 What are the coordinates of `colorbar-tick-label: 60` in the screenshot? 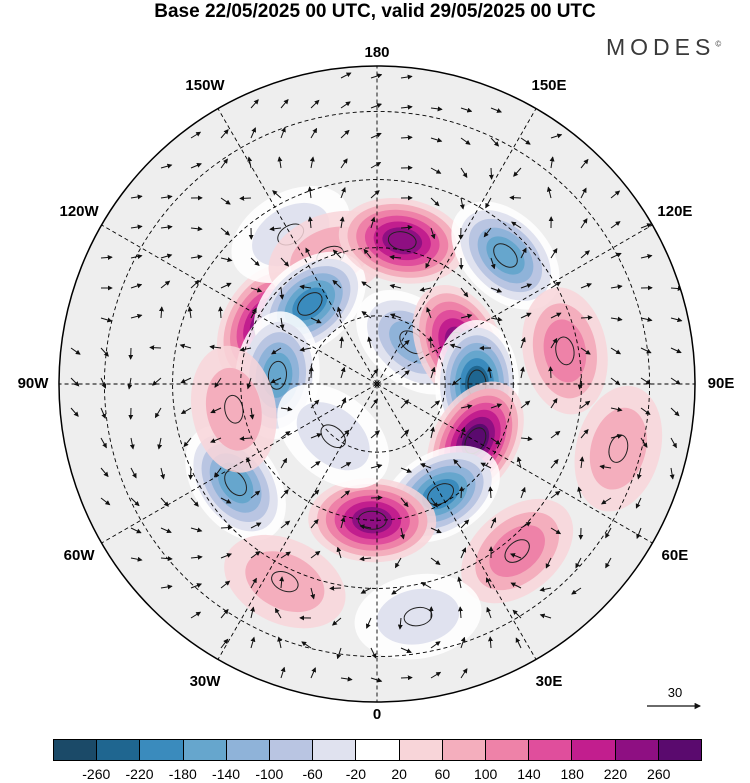 It's located at (442, 774).